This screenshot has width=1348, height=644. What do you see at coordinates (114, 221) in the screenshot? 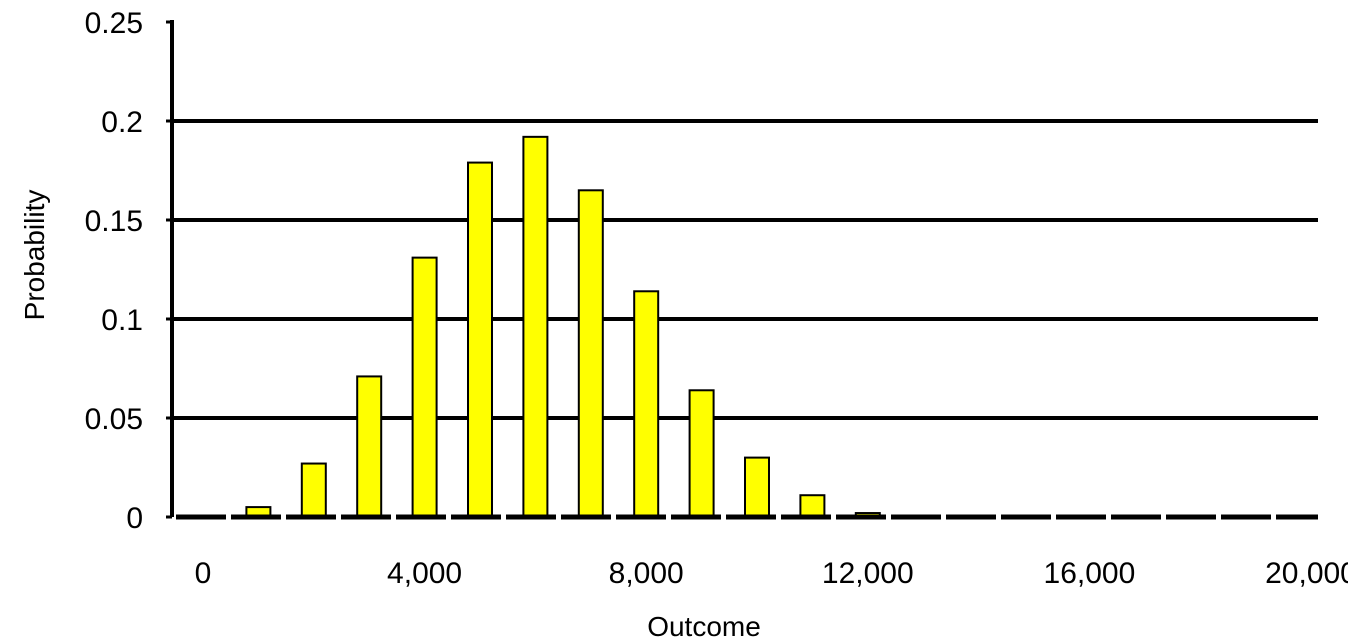
I see `y-tick-label: 0.15` at bounding box center [114, 221].